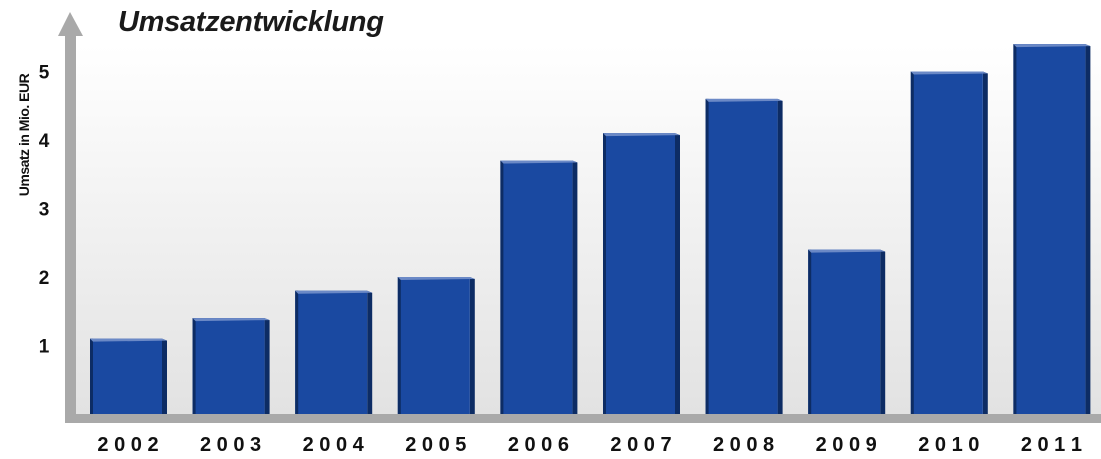 The height and width of the screenshot is (459, 1101). I want to click on bar-2003, so click(231, 366).